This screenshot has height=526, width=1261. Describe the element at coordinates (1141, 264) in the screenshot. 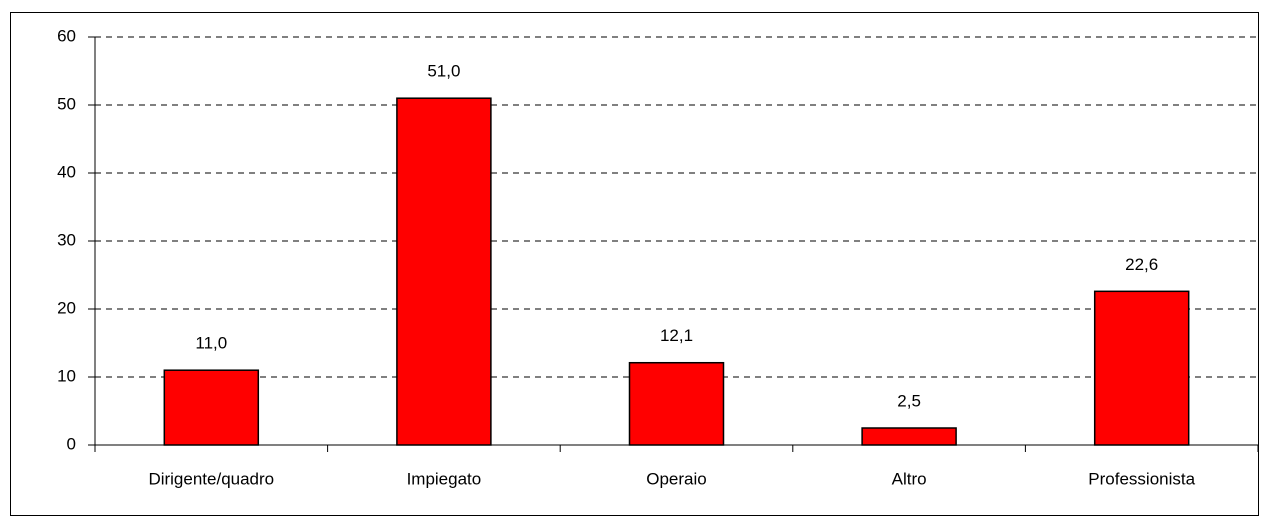

I see `data-label: 22,6` at that location.